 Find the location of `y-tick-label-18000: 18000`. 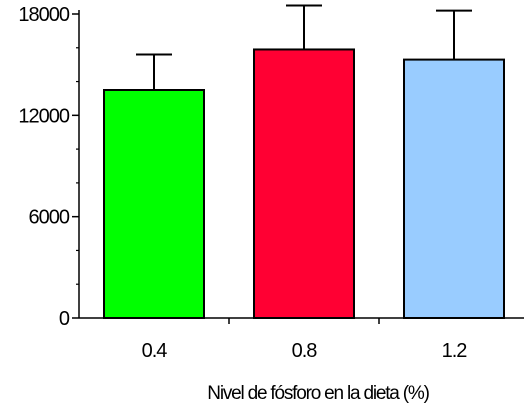

y-tick-label-18000: 18000 is located at coordinates (43, 15).